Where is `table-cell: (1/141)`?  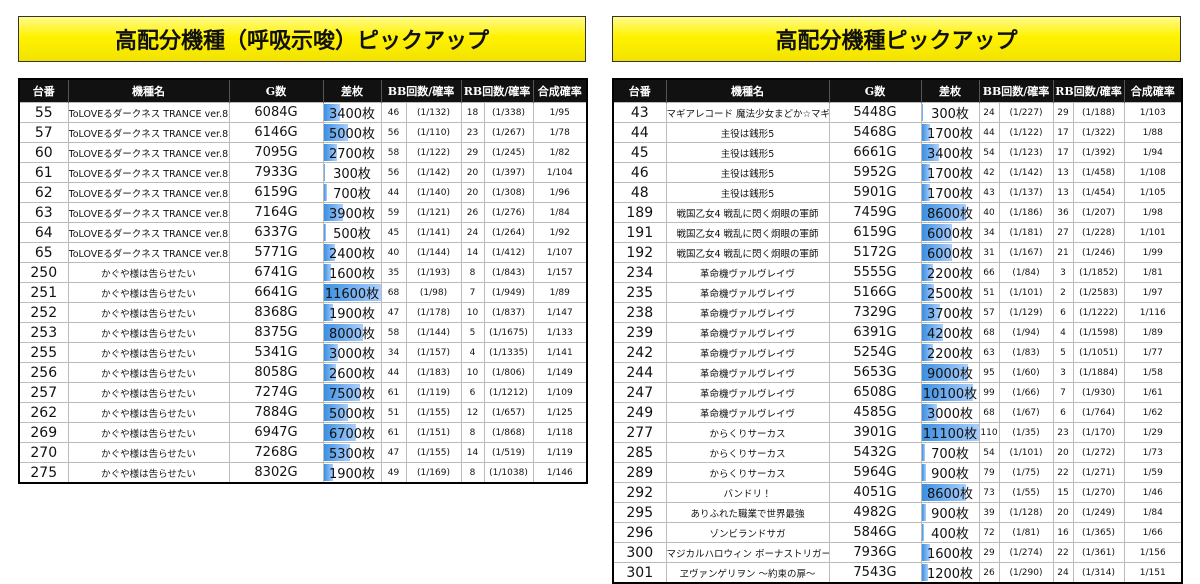
table-cell: (1/141) is located at coordinates (433, 232).